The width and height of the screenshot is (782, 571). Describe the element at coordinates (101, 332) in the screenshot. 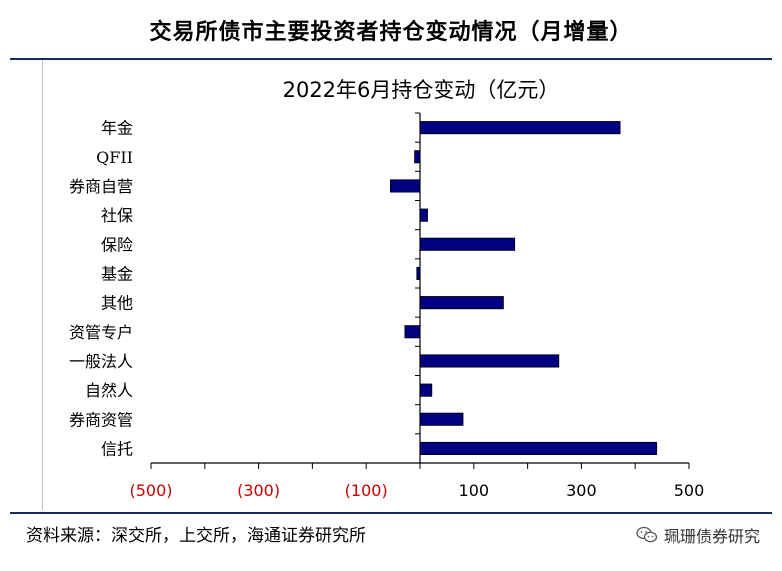

I see `category-label: 资管专户` at that location.